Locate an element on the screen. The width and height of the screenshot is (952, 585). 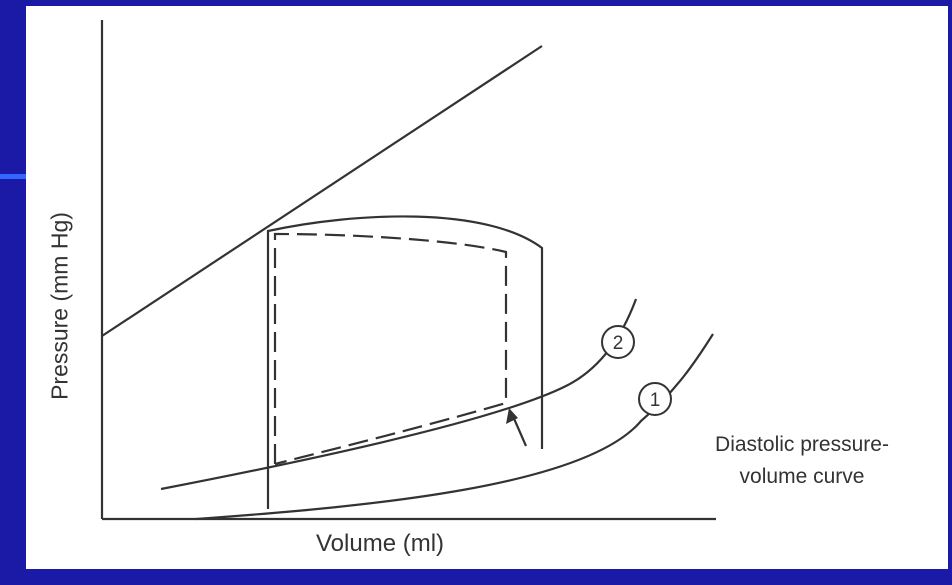
curve-1-marker-label: 1 is located at coordinates (655, 400).